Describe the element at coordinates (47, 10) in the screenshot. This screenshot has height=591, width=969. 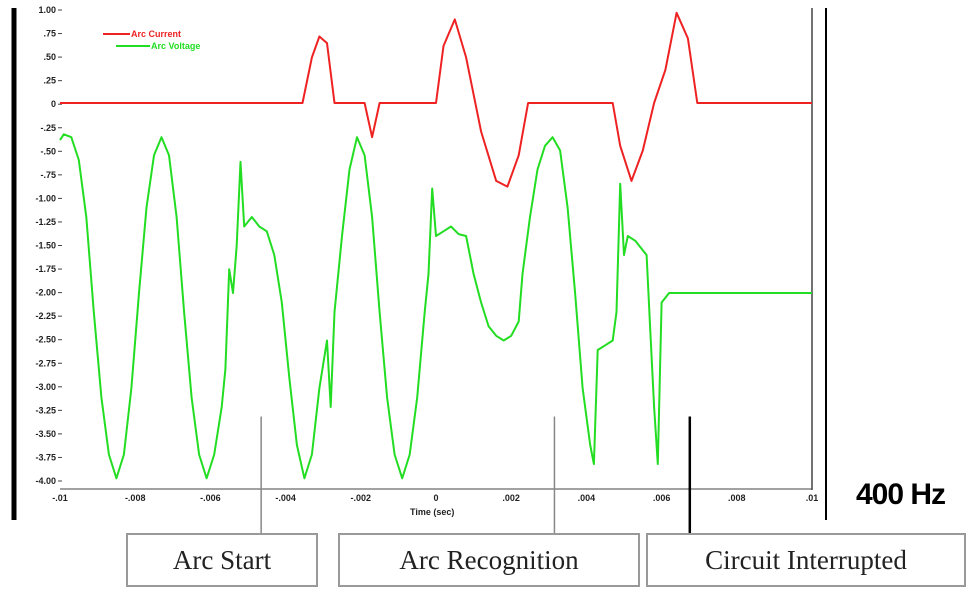
I see `y-tick-label: 1.00` at that location.